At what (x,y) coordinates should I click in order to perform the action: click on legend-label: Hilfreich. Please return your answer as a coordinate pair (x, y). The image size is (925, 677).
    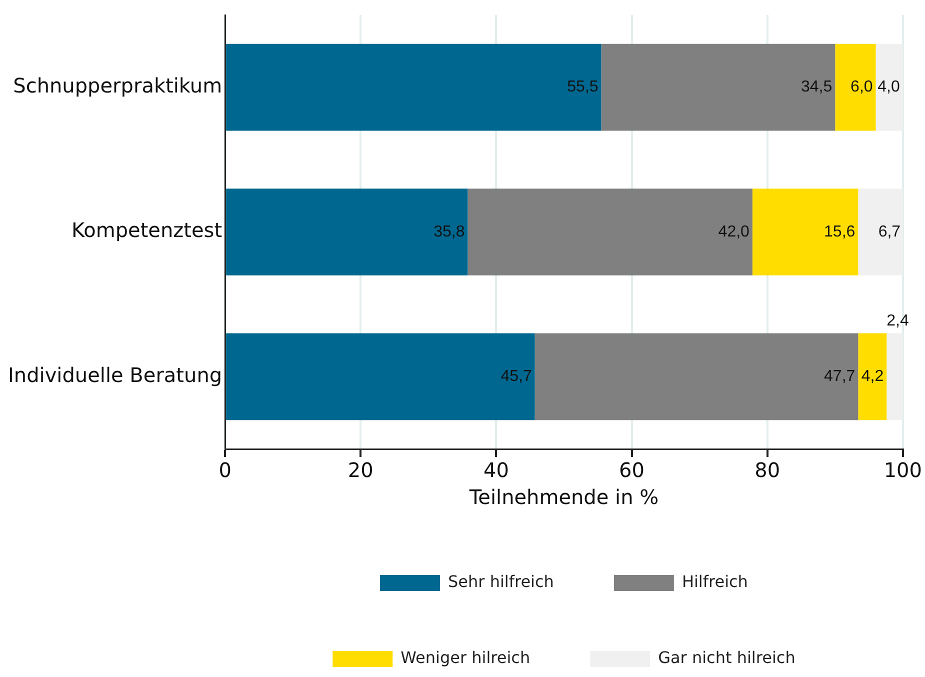
    Looking at the image, I should click on (715, 582).